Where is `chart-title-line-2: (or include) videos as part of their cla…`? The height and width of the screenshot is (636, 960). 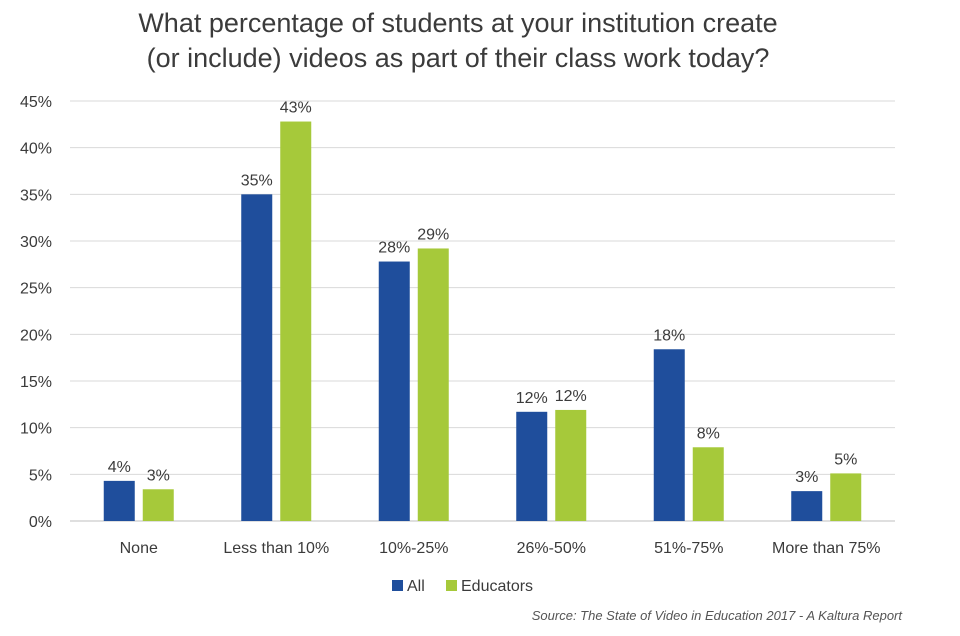 chart-title-line-2: (or include) videos as part of their cla… is located at coordinates (458, 58).